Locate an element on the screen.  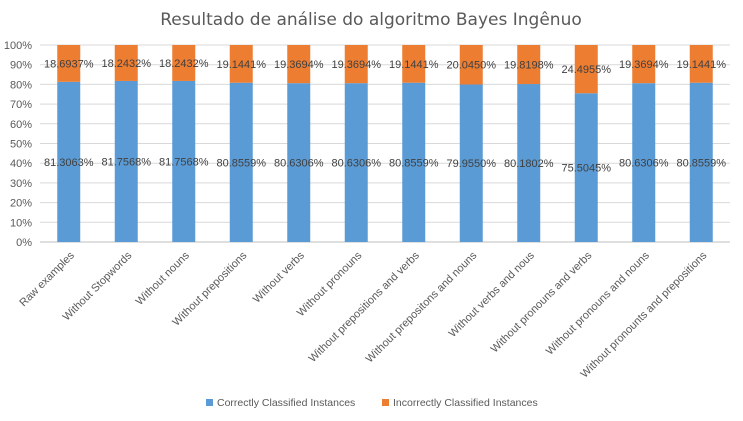
y-axis: 0% 10% 20% 30% 40% 50% 60% 70% 80% 90% 100% is located at coordinates (18, 144).